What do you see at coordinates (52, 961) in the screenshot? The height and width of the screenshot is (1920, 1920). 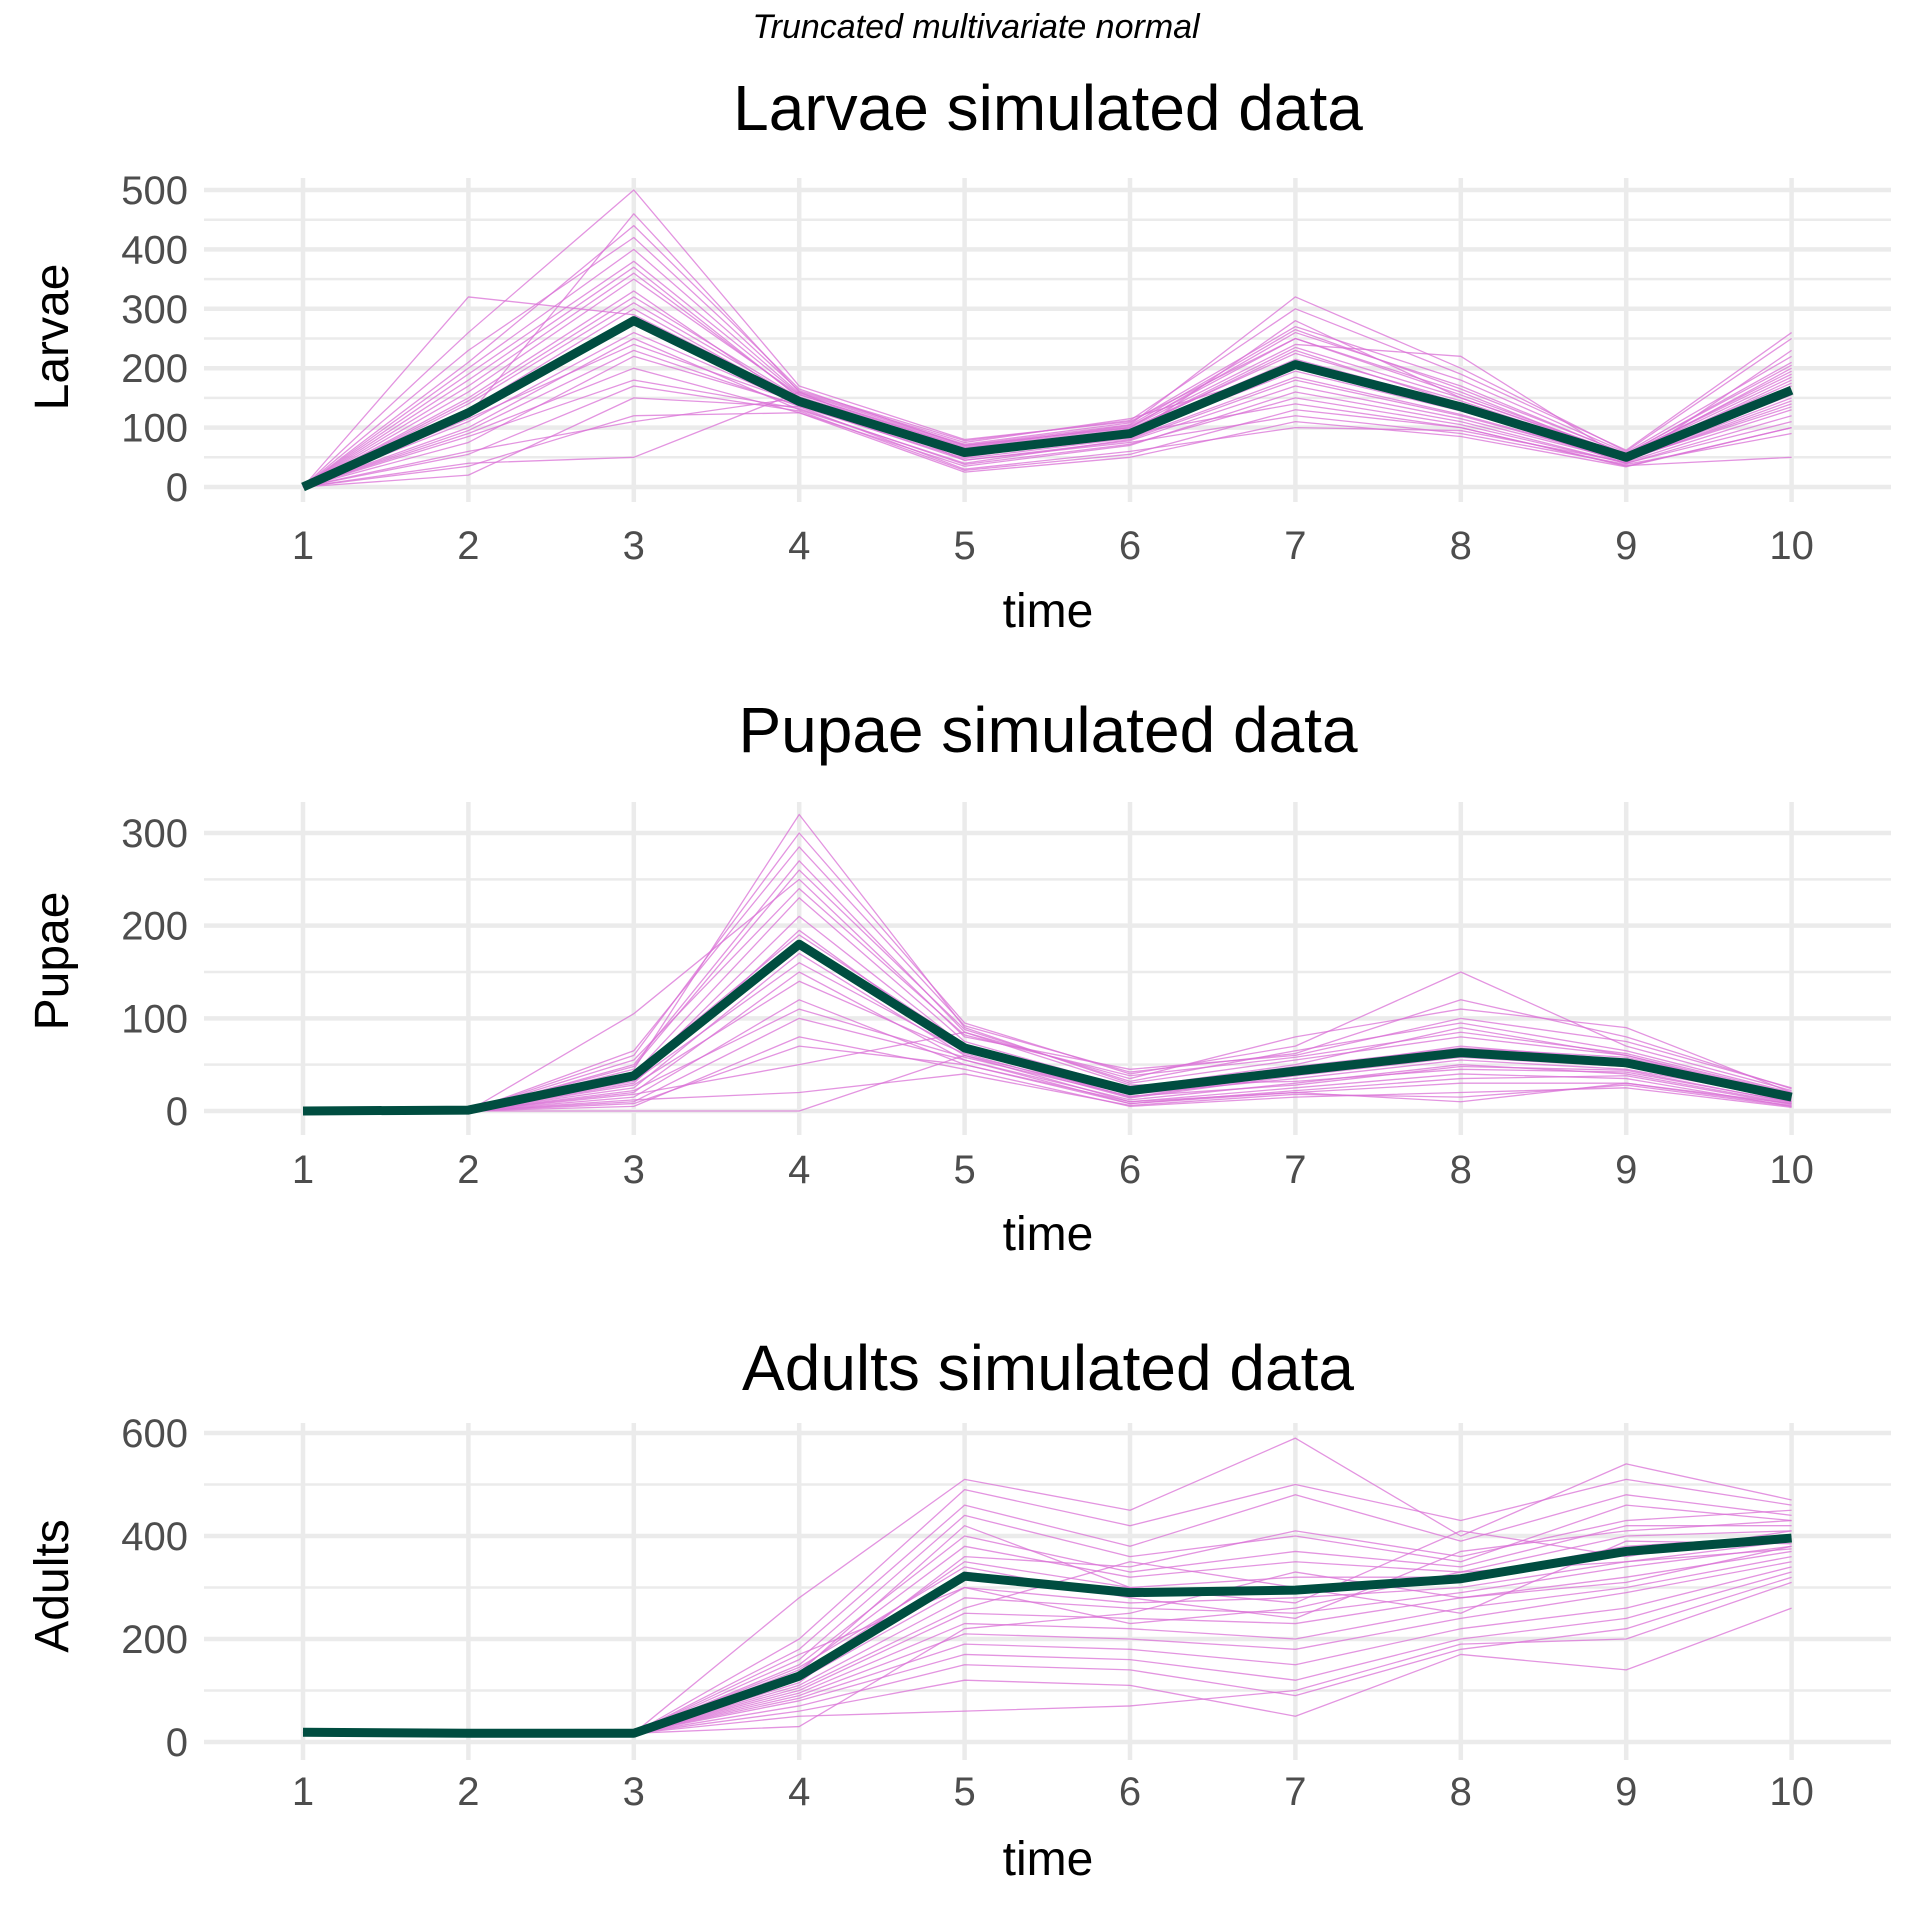 I see `pupae-y-axis-title: Pupae` at bounding box center [52, 961].